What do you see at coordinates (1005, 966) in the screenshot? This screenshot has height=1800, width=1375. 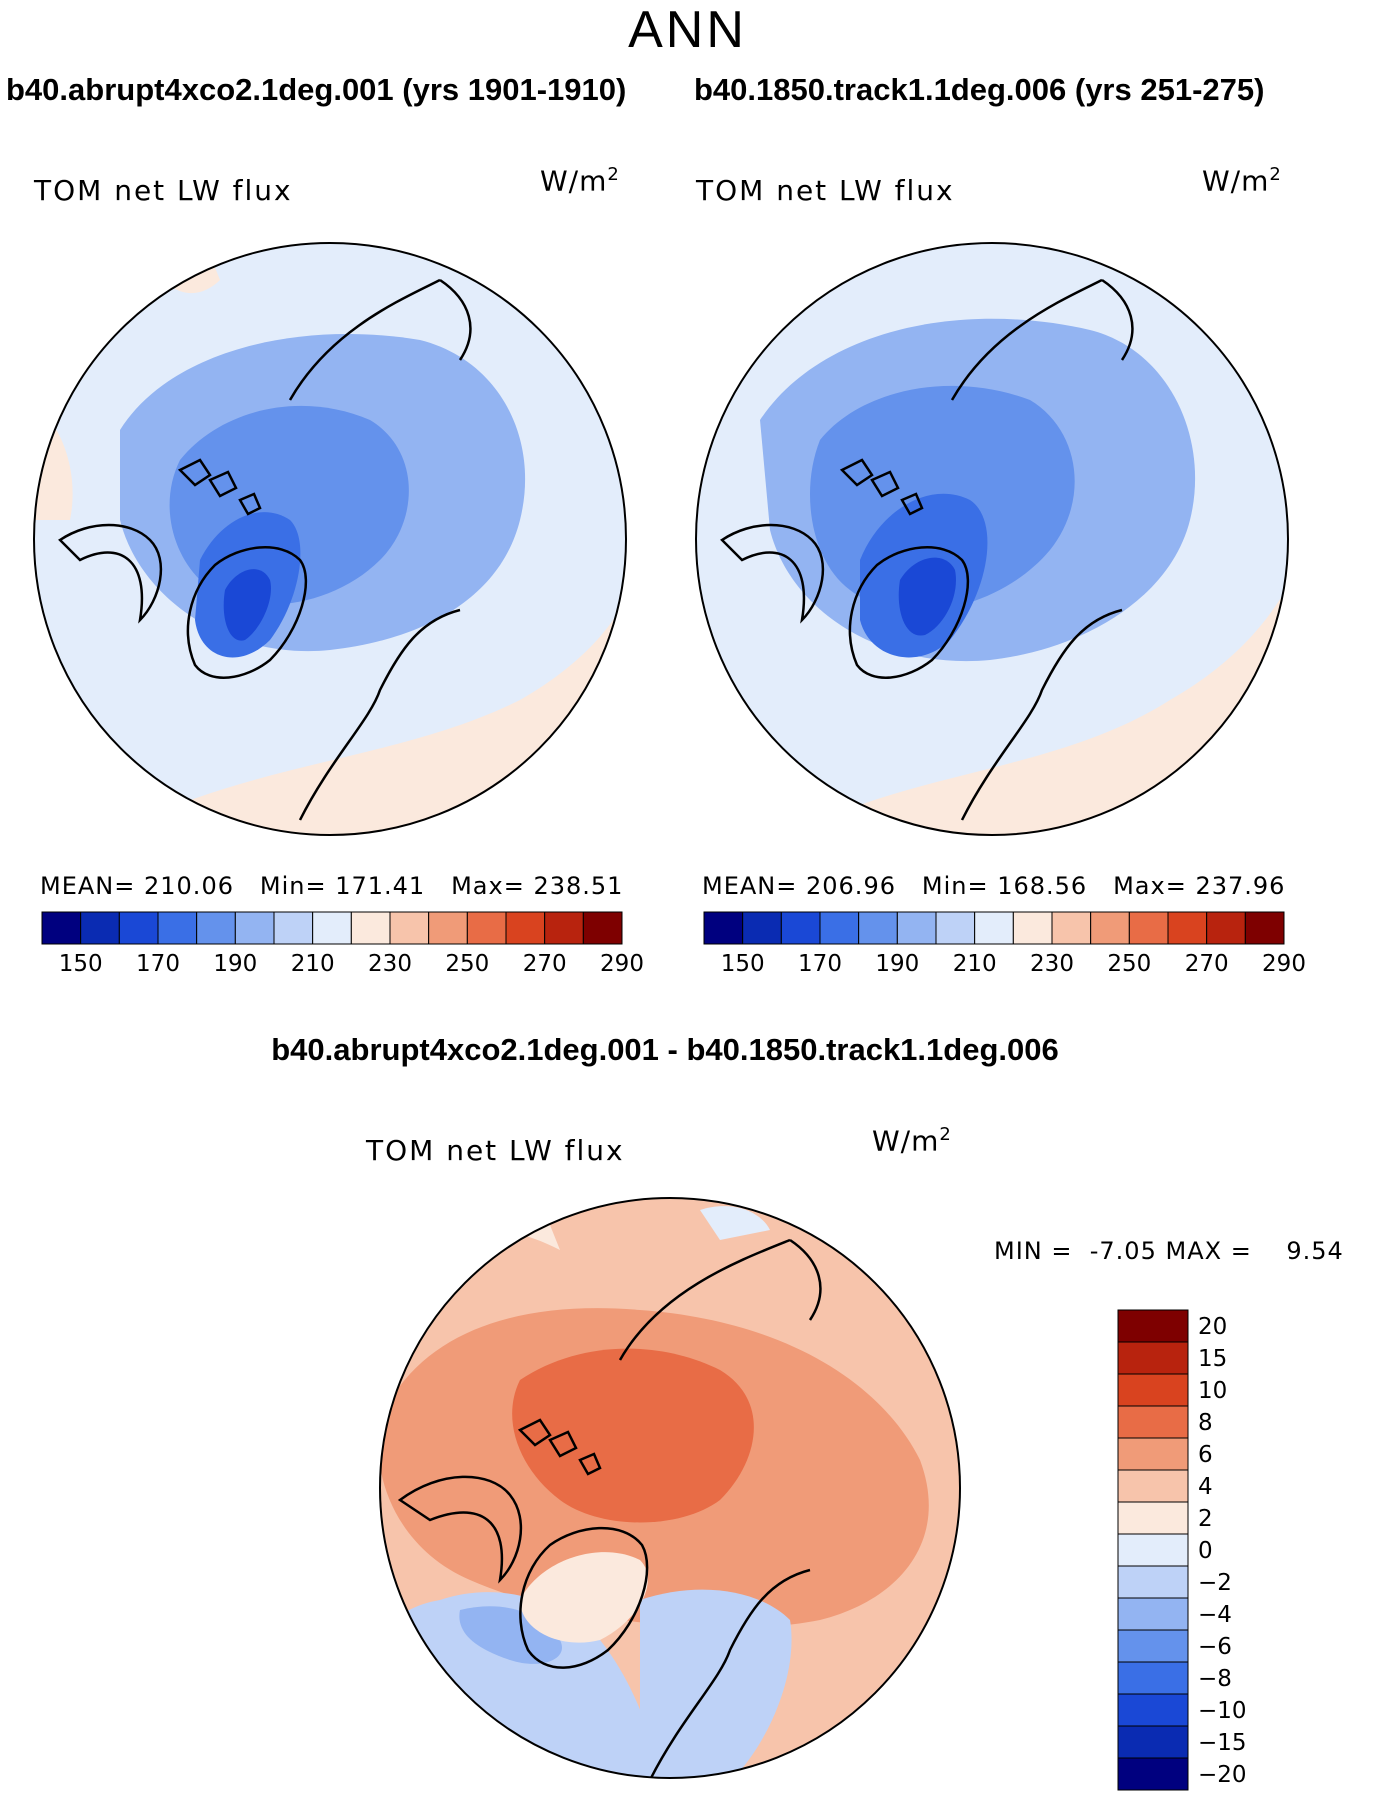 I see `panel2-colorbar-ticks: 150 170 190 210 230 250 270 290` at bounding box center [1005, 966].